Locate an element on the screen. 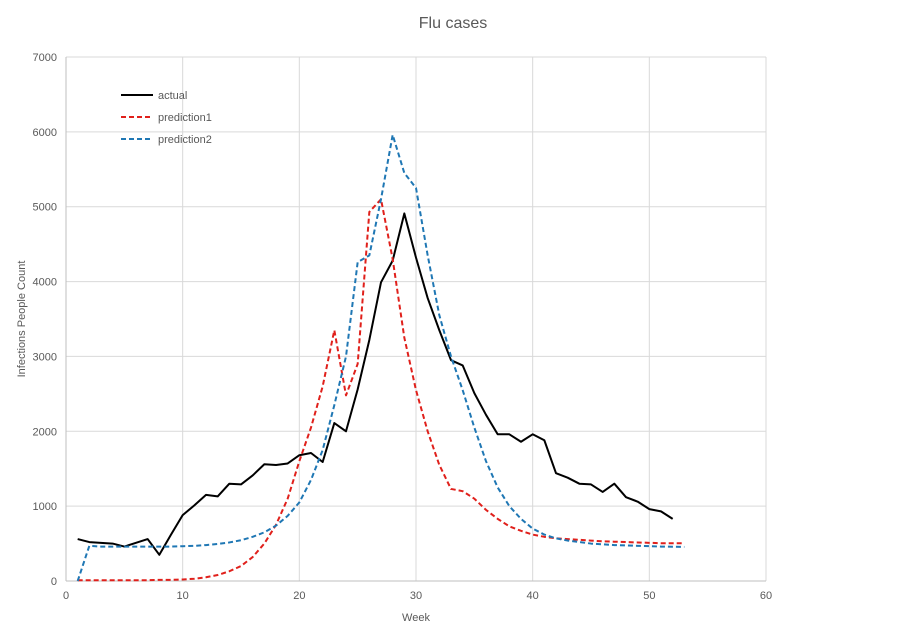  chart-title: Flu cases is located at coordinates (453, 23).